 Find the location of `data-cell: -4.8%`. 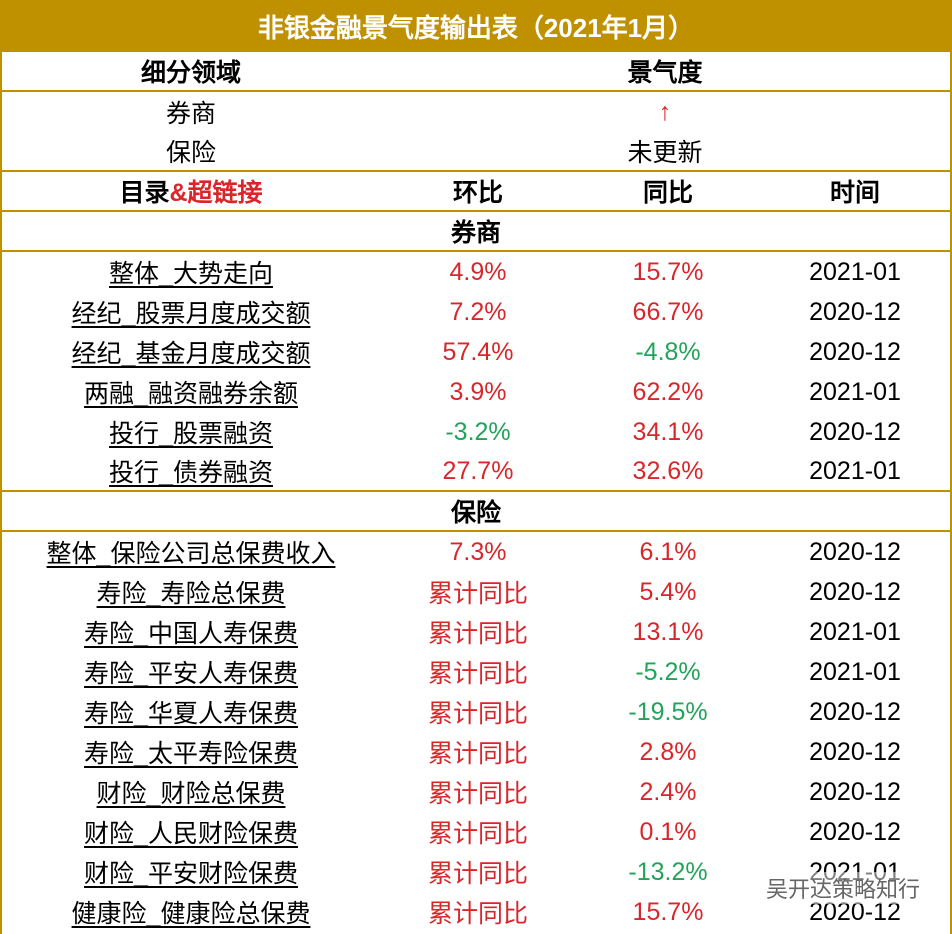

data-cell: -4.8% is located at coordinates (668, 351).